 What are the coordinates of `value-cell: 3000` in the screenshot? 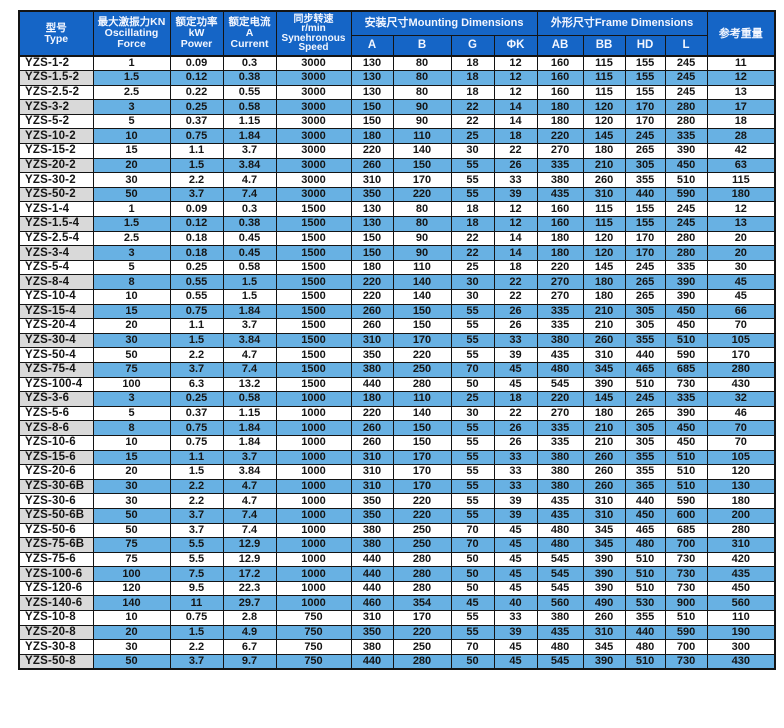 It's located at (313, 151).